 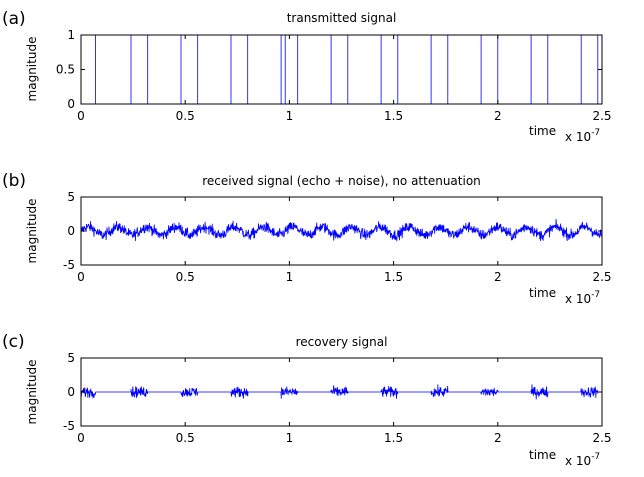 What do you see at coordinates (342, 342) in the screenshot?
I see `chart-title: recovery signal` at bounding box center [342, 342].